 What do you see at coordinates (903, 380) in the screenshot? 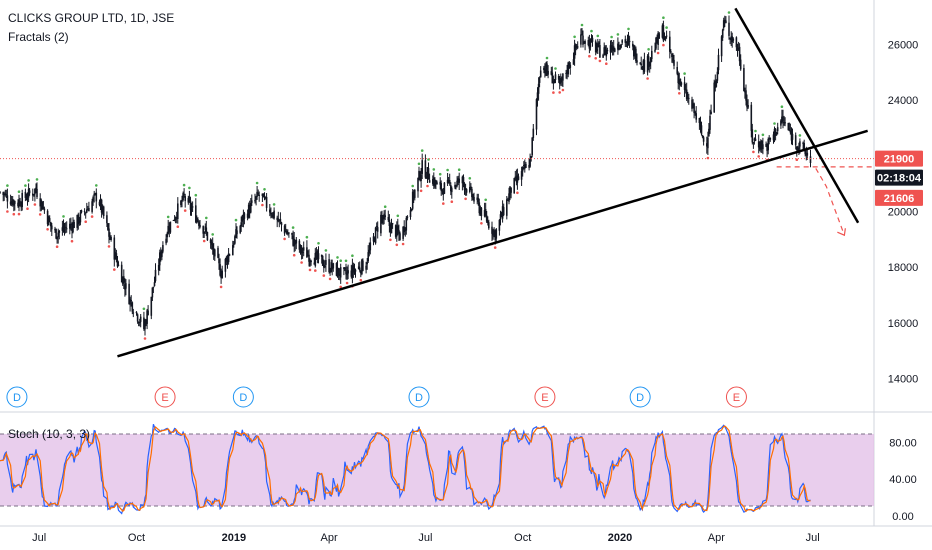
I see `price-tick-label: 14000` at bounding box center [903, 380].